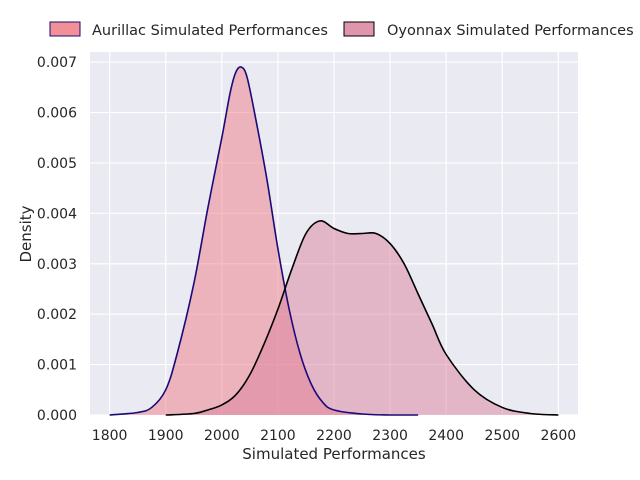  I want to click on y-tick-label: 0.000, so click(57, 416).